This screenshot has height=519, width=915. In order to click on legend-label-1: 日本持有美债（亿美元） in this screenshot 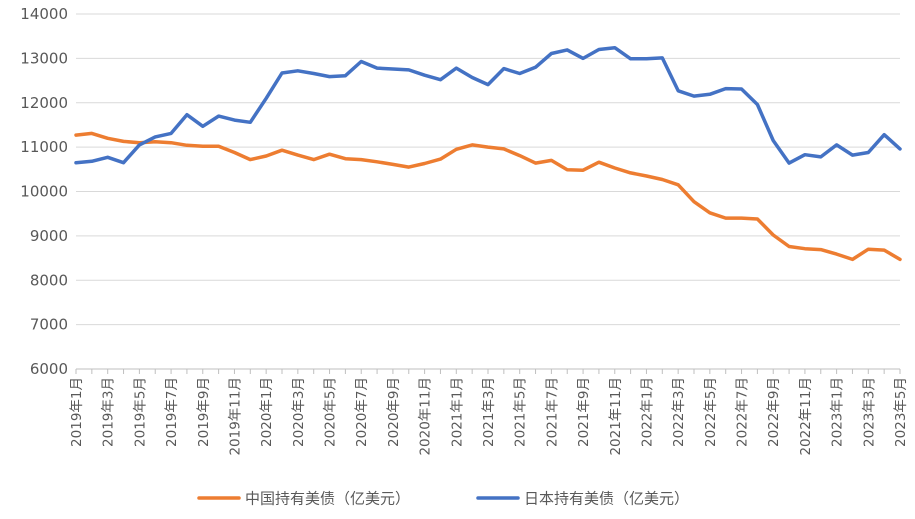, I will do `click(606, 499)`.